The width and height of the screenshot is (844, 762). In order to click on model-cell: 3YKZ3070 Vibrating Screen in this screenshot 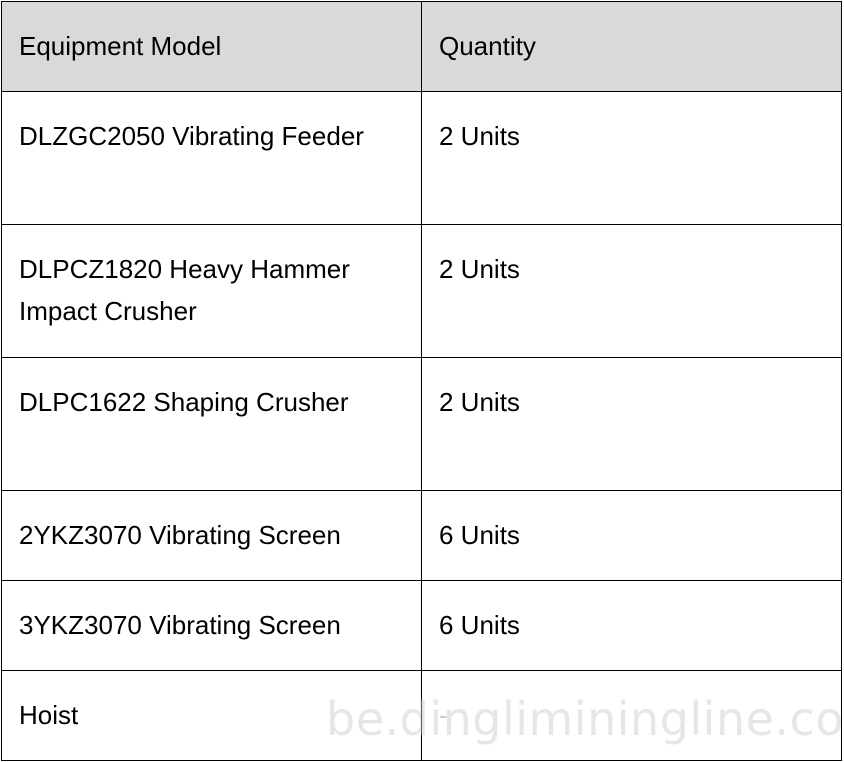, I will do `click(211, 625)`.